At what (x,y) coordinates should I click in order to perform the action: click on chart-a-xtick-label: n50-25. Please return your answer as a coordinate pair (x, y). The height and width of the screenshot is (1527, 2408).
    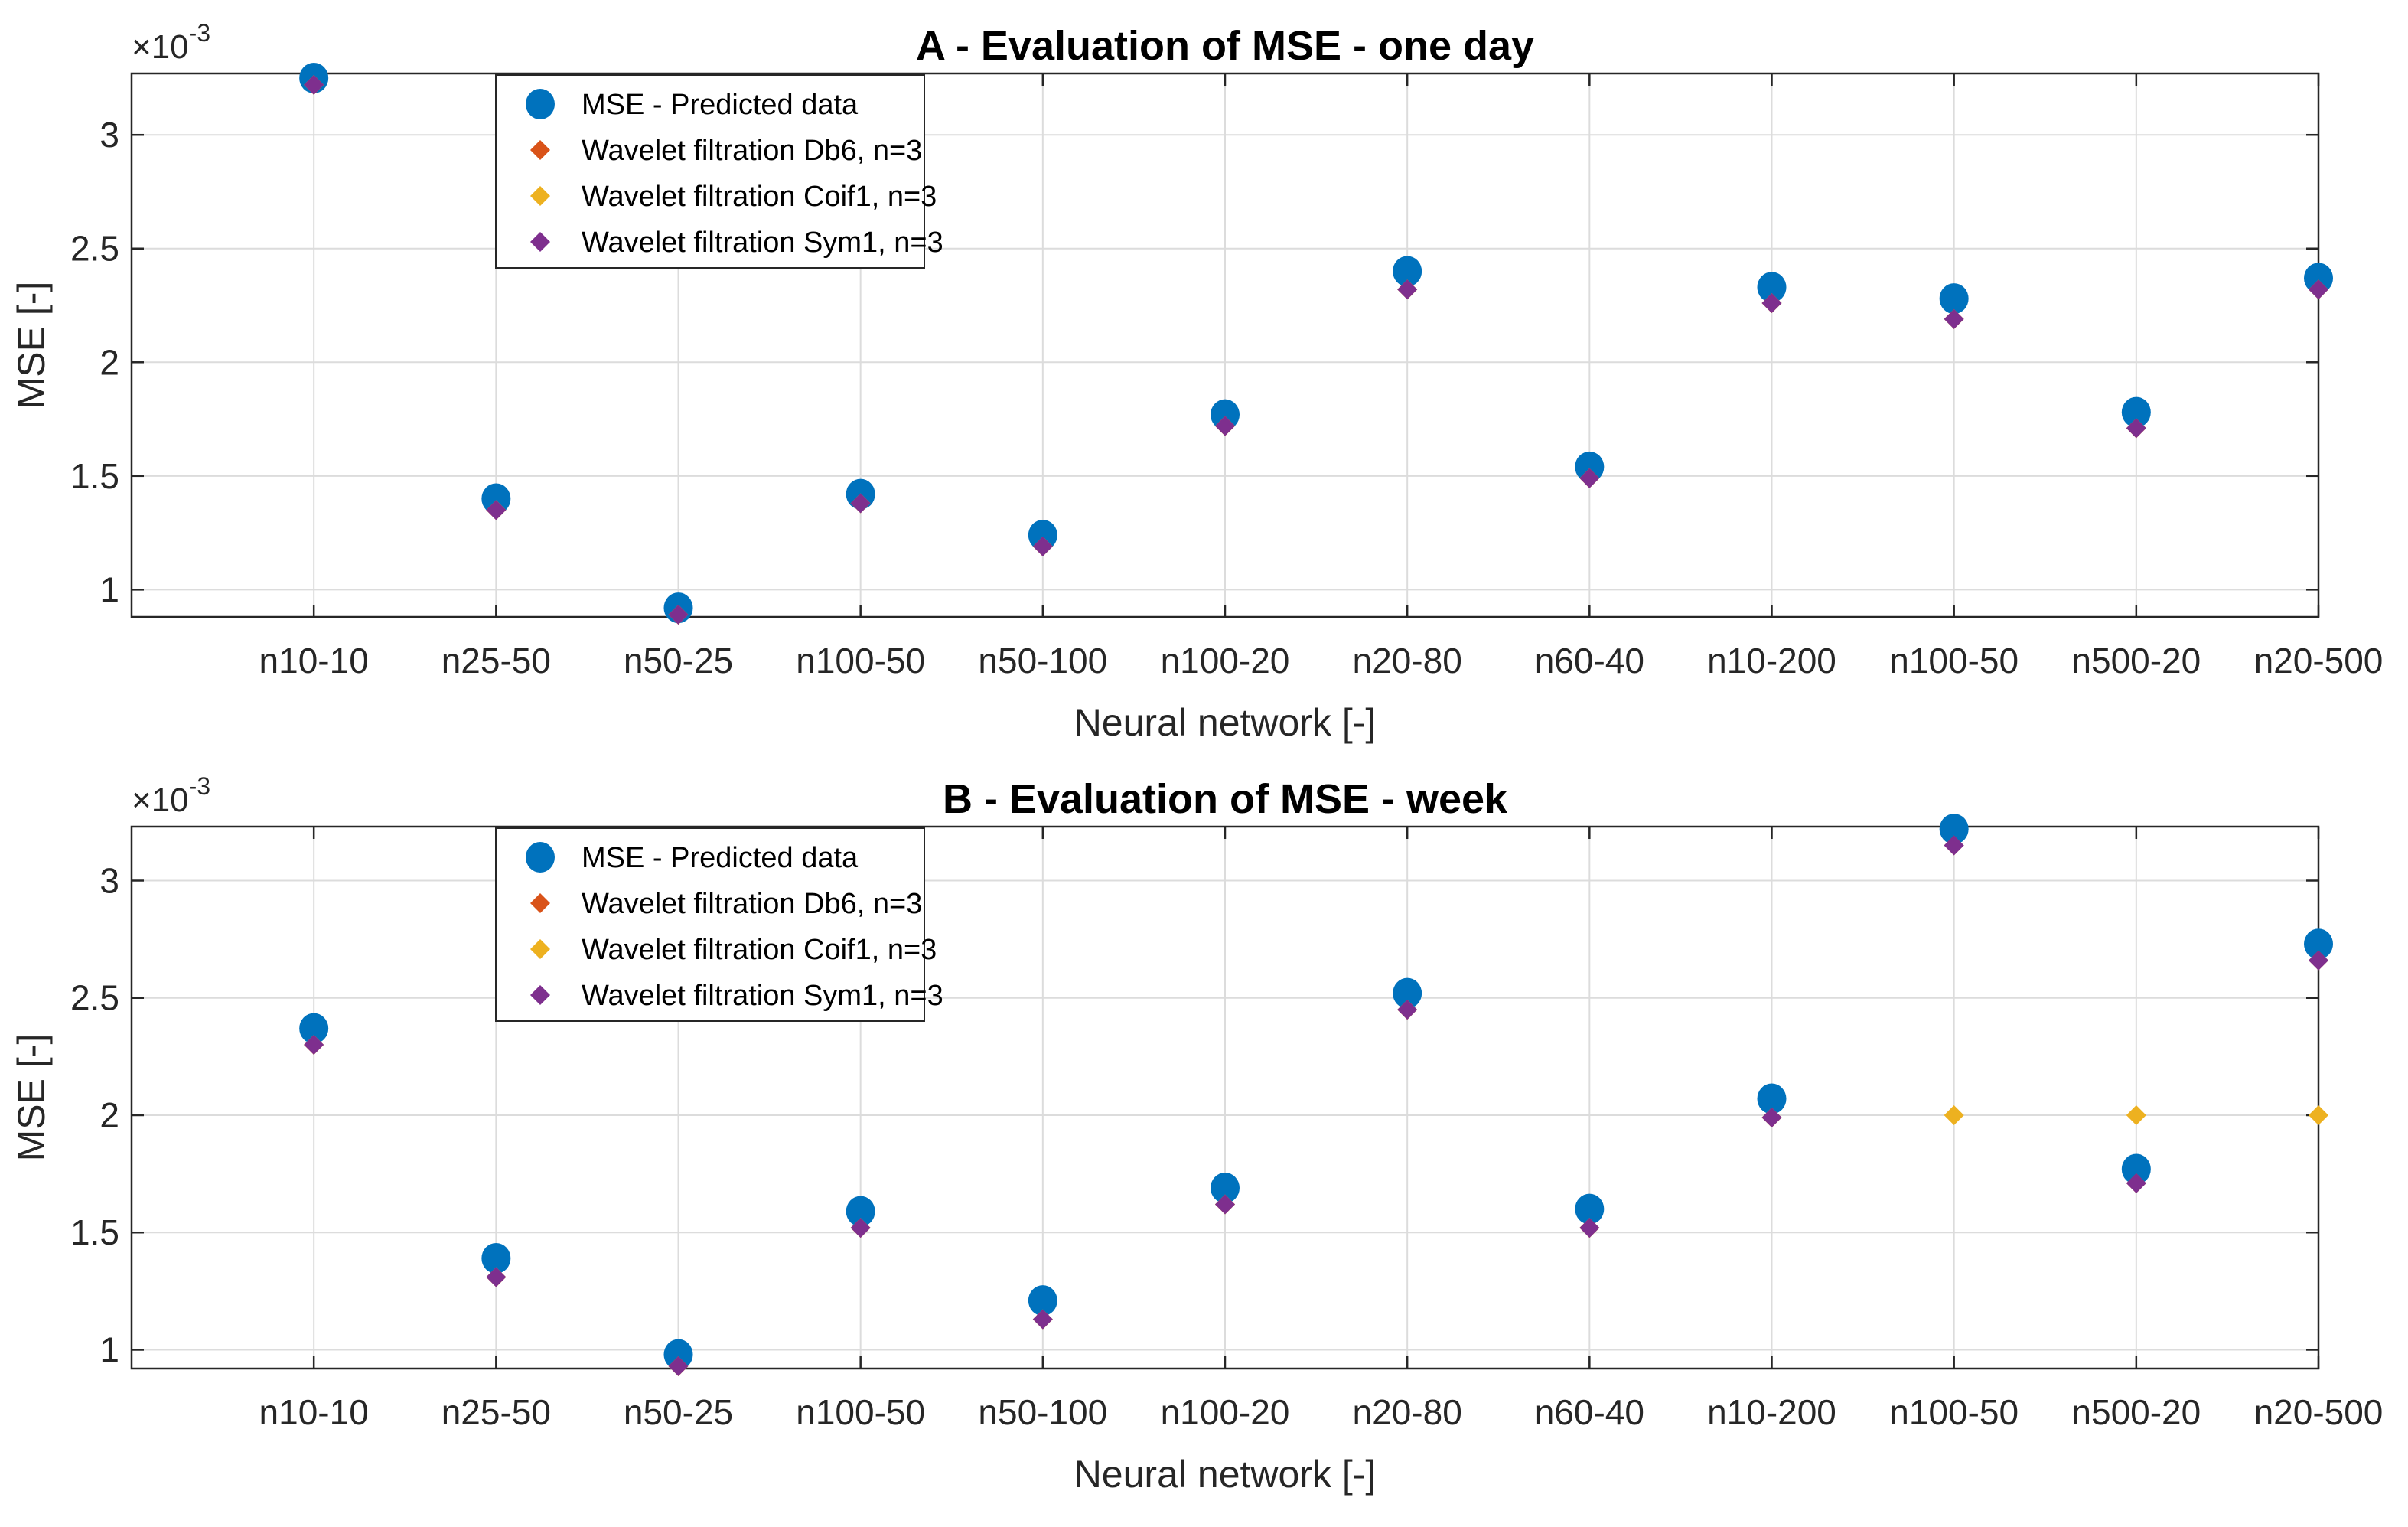
    Looking at the image, I should click on (678, 660).